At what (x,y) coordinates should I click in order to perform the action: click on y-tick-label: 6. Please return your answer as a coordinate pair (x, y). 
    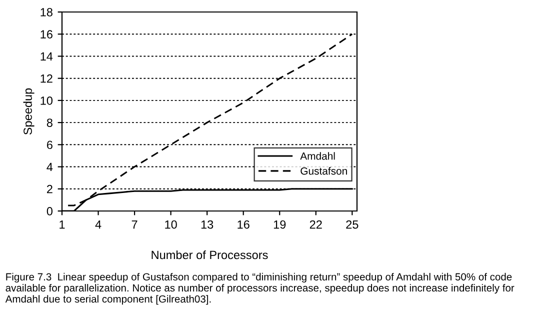
    Looking at the image, I should click on (49, 145).